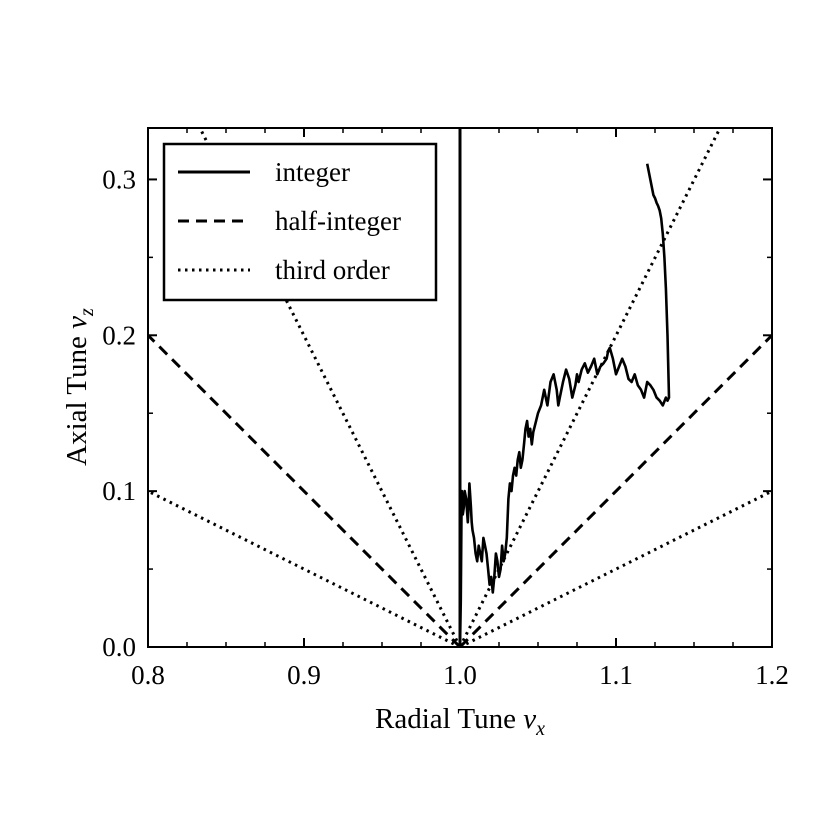  Describe the element at coordinates (119, 491) in the screenshot. I see `y-tick-label: 0.1` at that location.